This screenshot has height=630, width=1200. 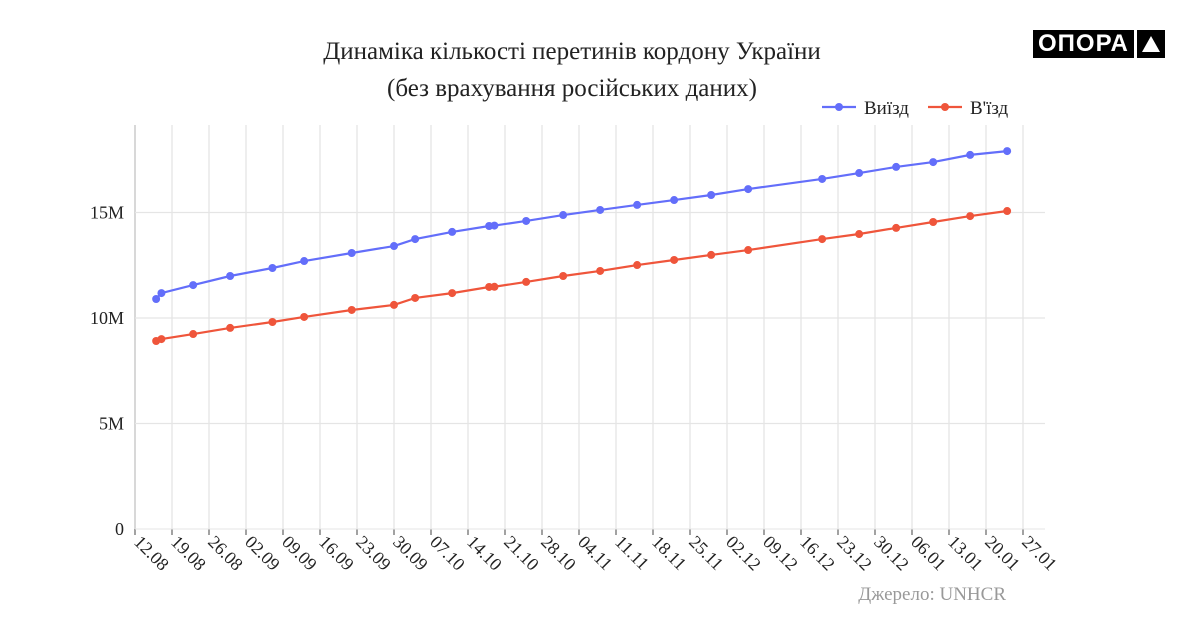 What do you see at coordinates (572, 88) in the screenshot?
I see `chart-subtitle: (без врахування російських даних)` at bounding box center [572, 88].